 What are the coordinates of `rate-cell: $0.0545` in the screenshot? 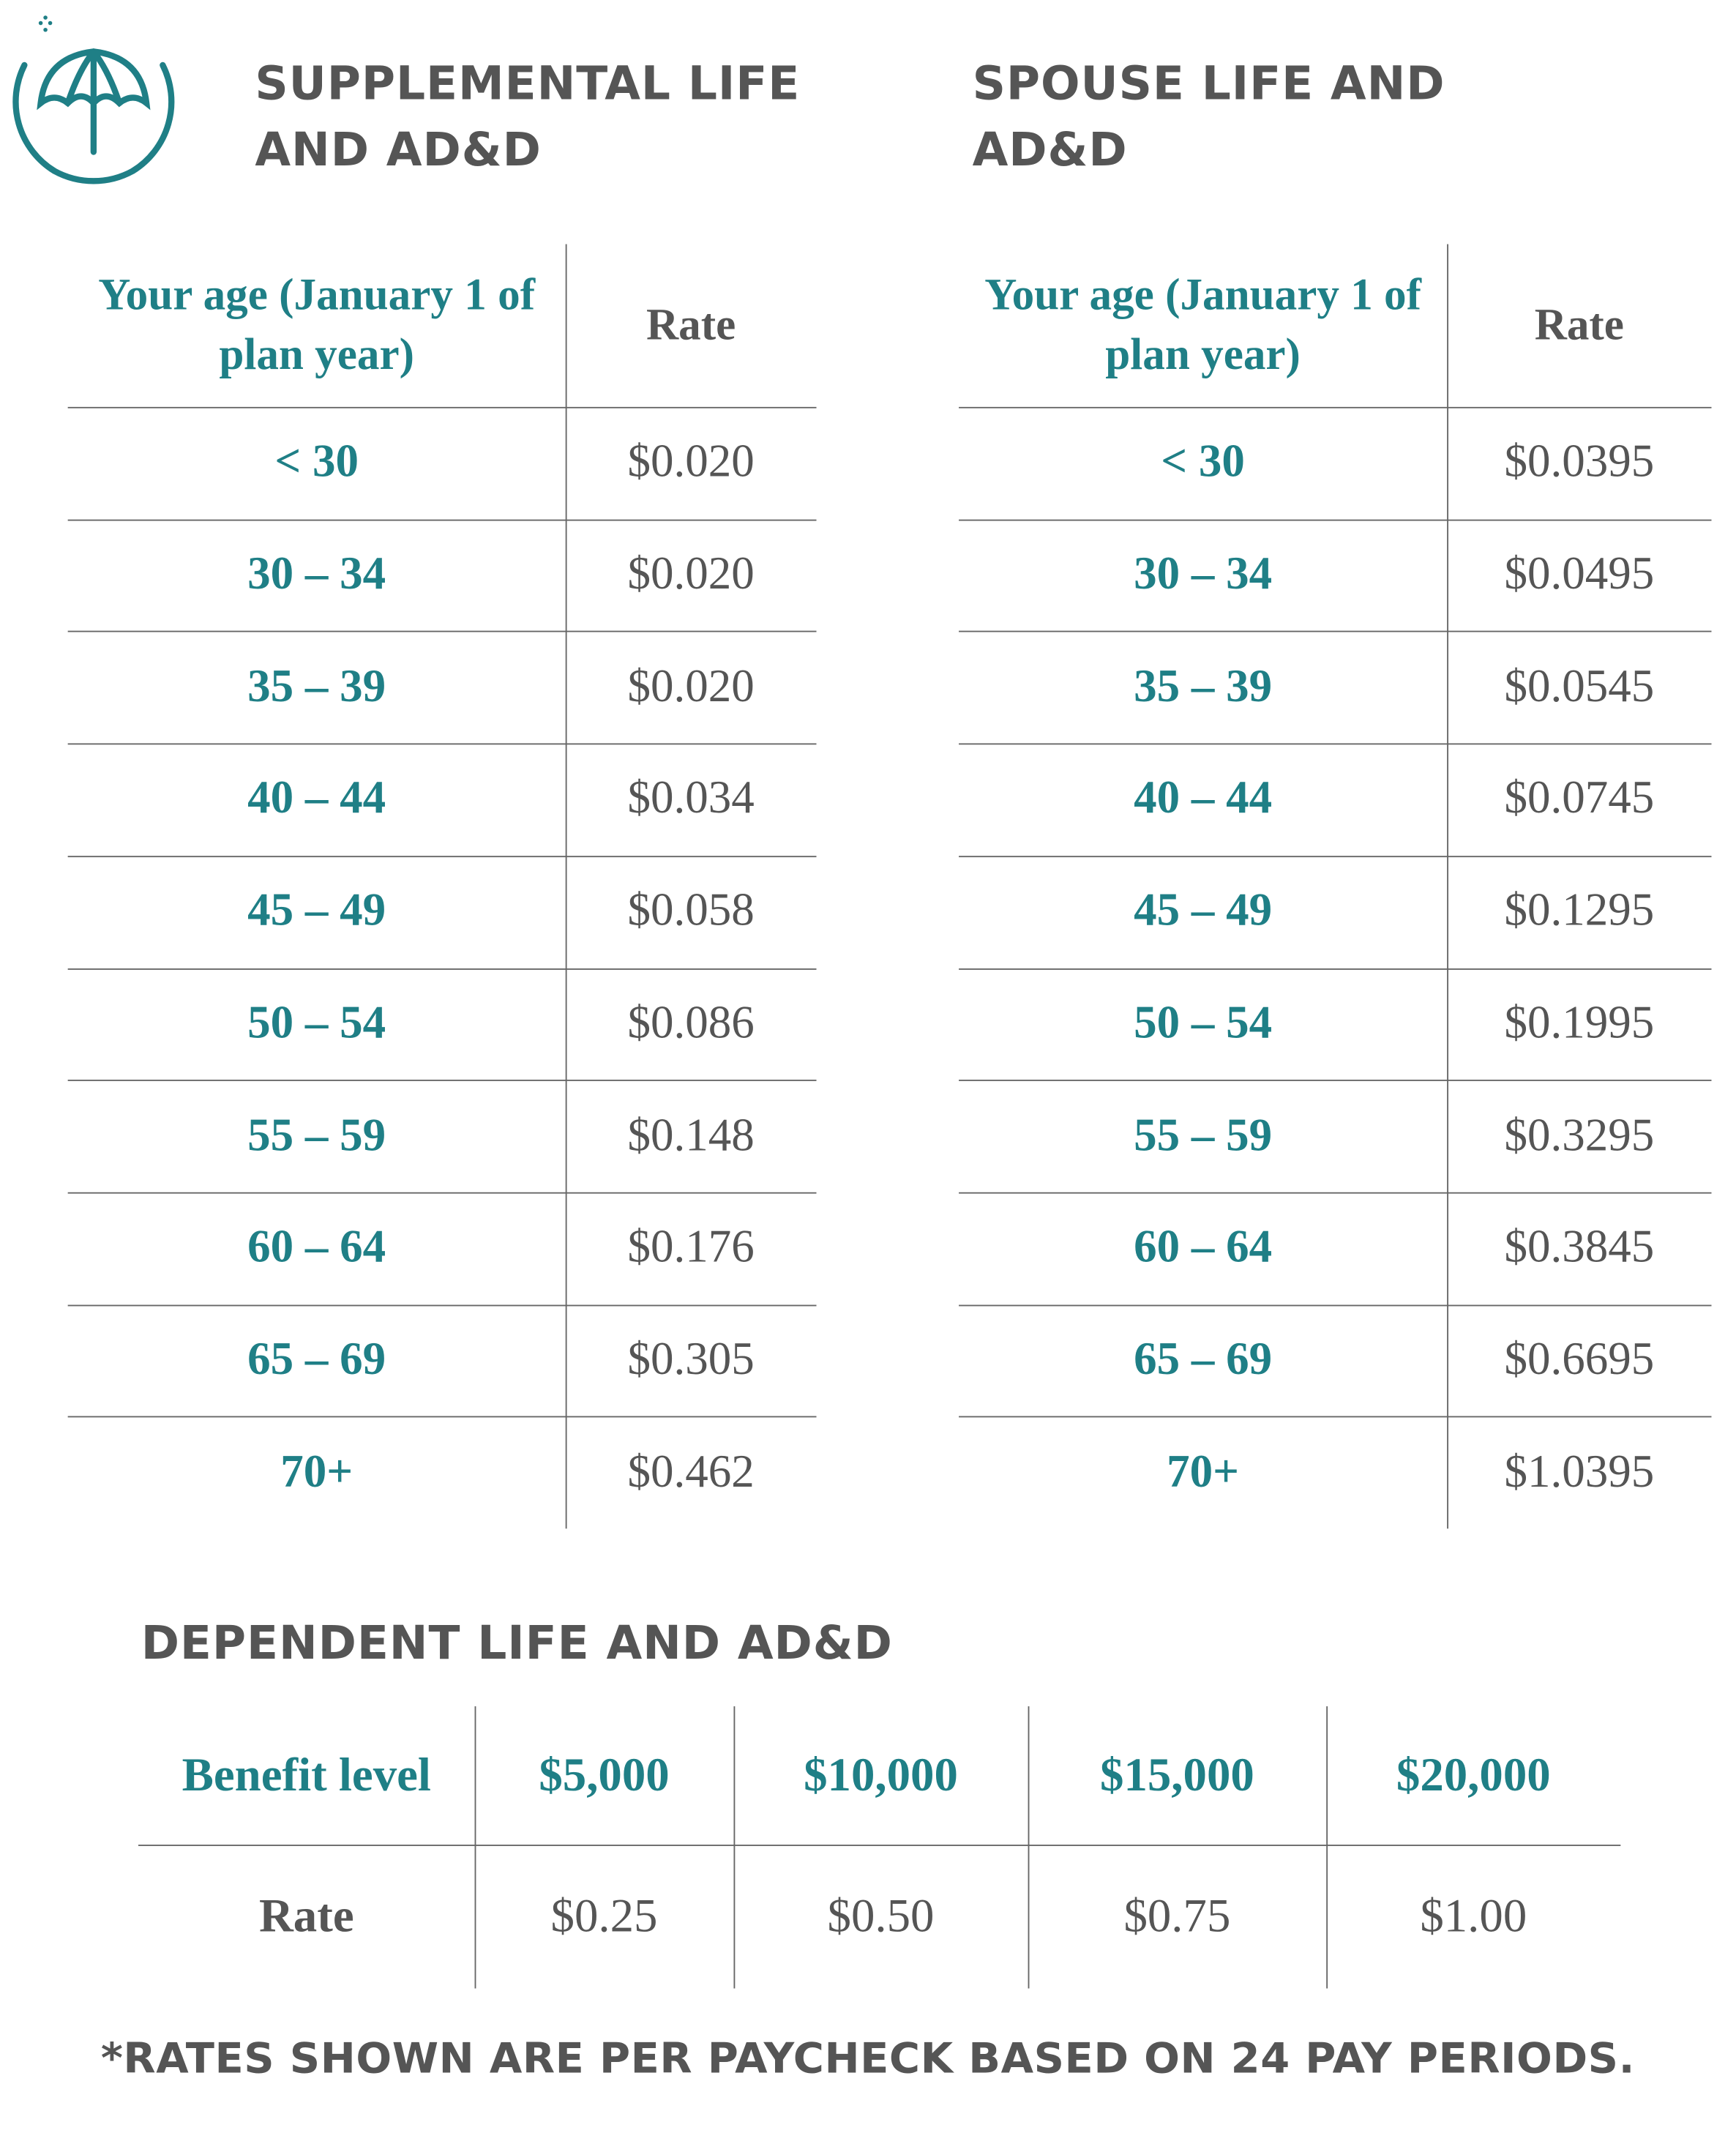 It's located at (1579, 686).